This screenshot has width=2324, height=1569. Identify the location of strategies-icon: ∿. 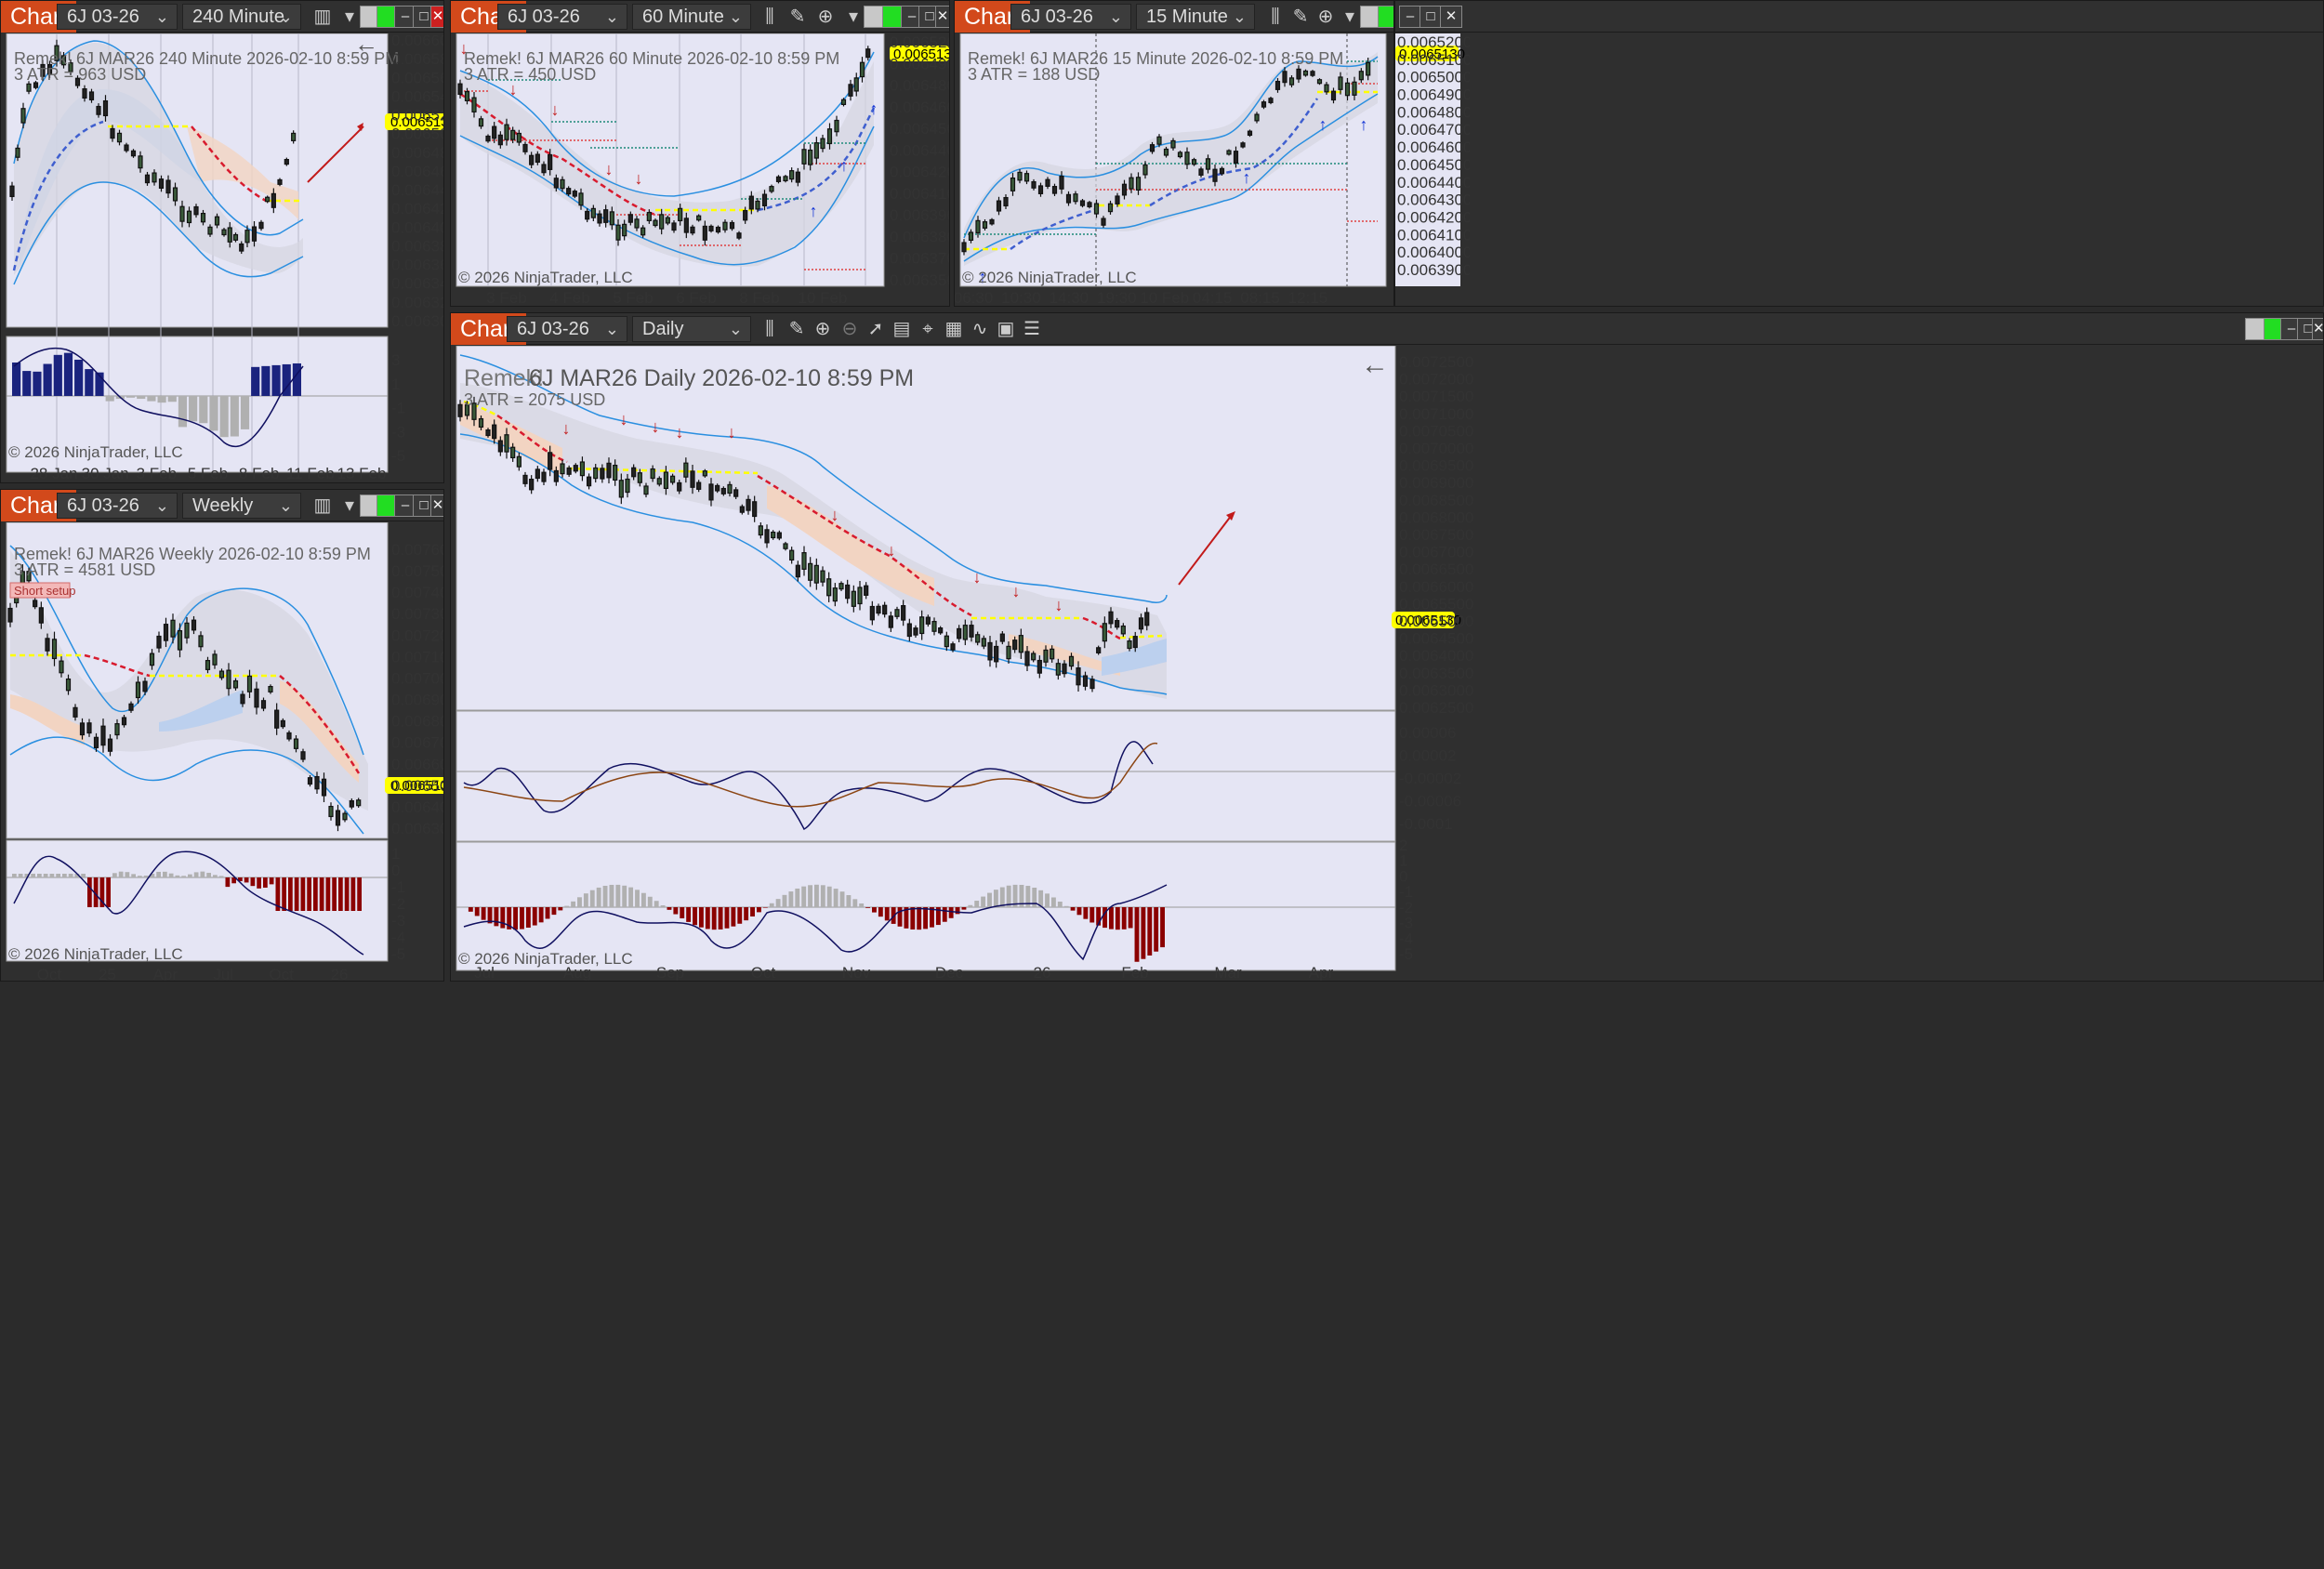
(979, 329).